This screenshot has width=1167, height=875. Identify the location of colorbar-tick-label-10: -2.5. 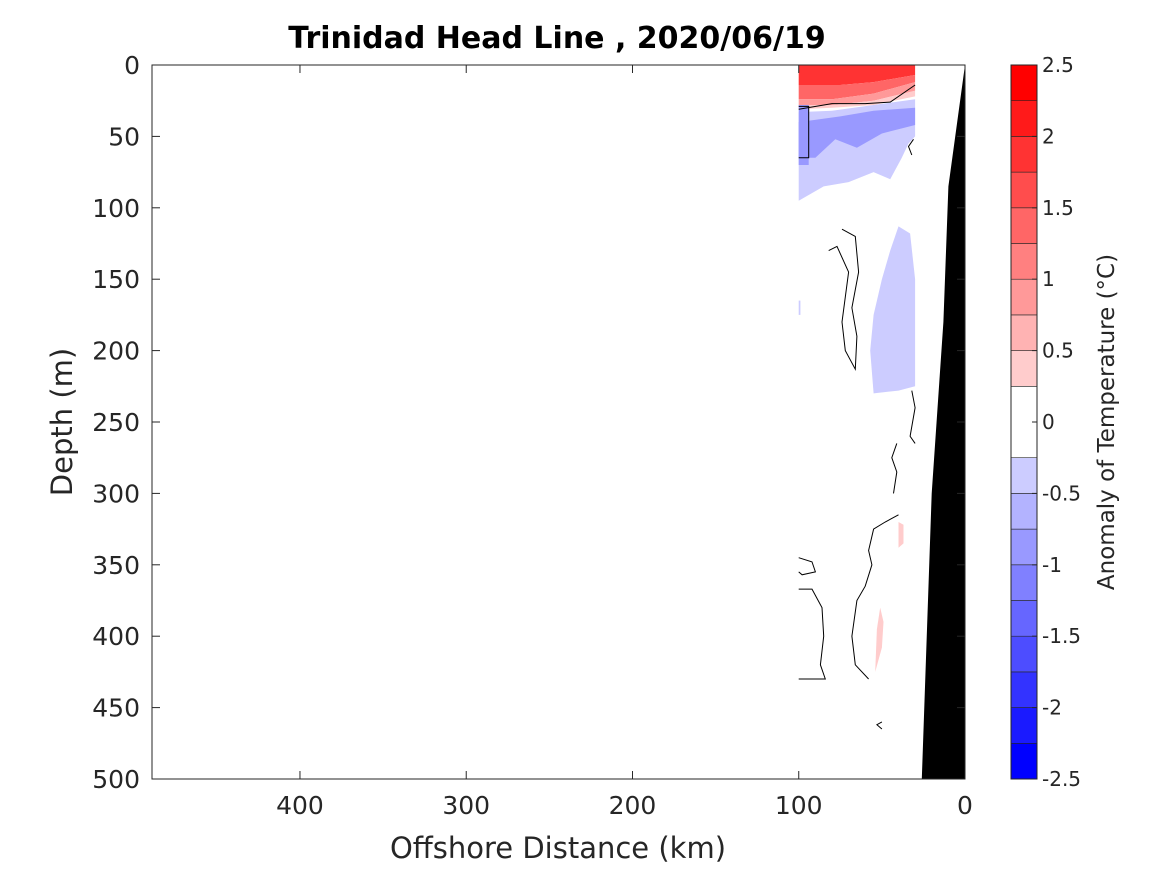
(1061, 779).